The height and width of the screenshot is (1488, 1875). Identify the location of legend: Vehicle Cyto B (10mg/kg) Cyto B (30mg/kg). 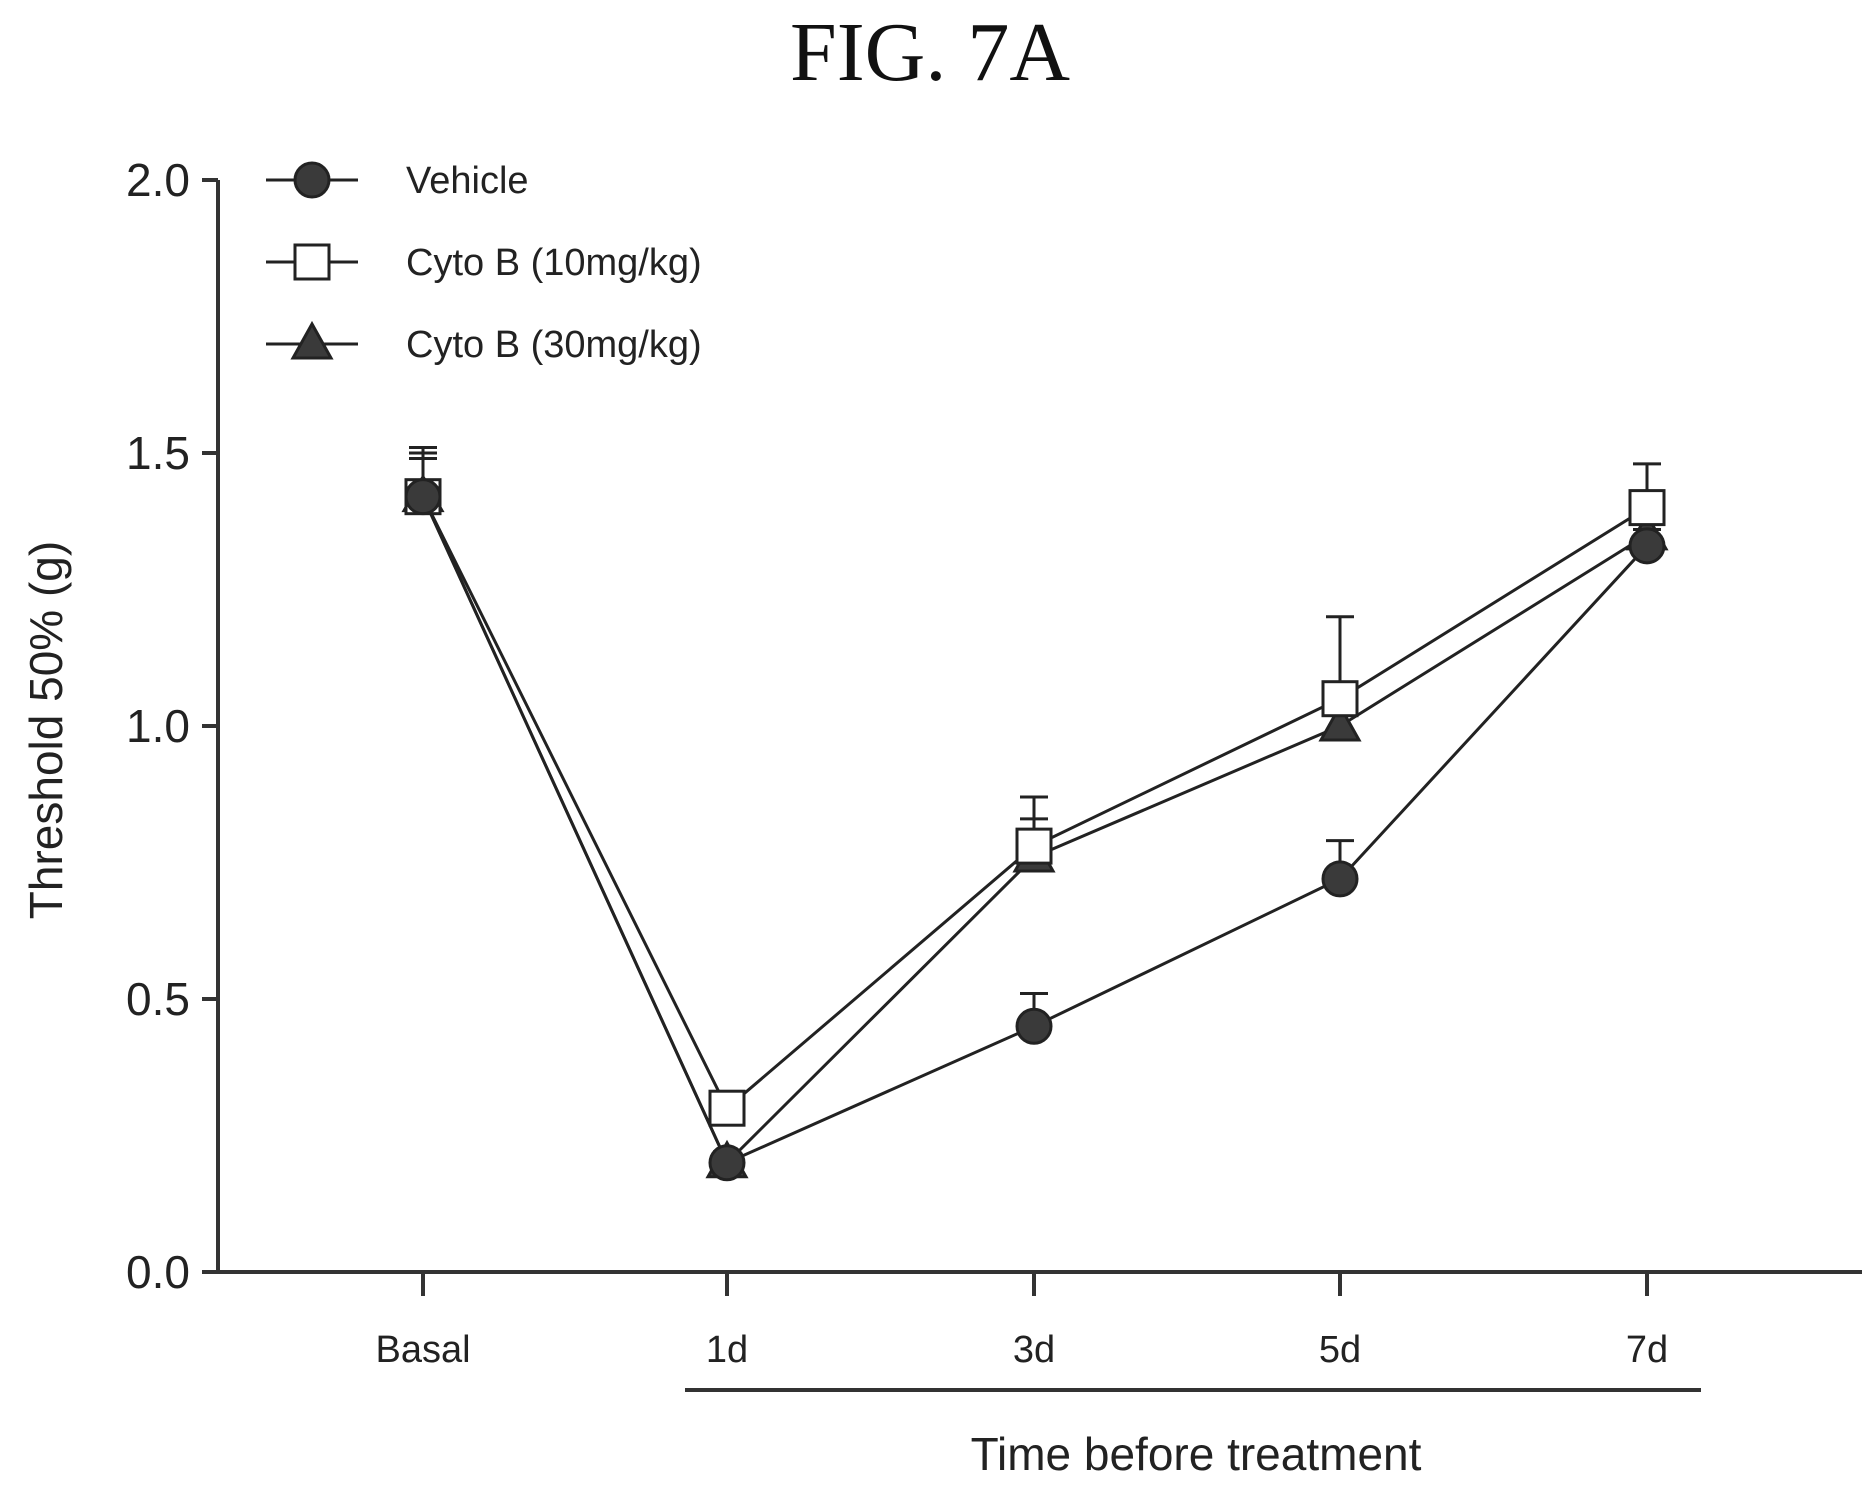
(484, 263).